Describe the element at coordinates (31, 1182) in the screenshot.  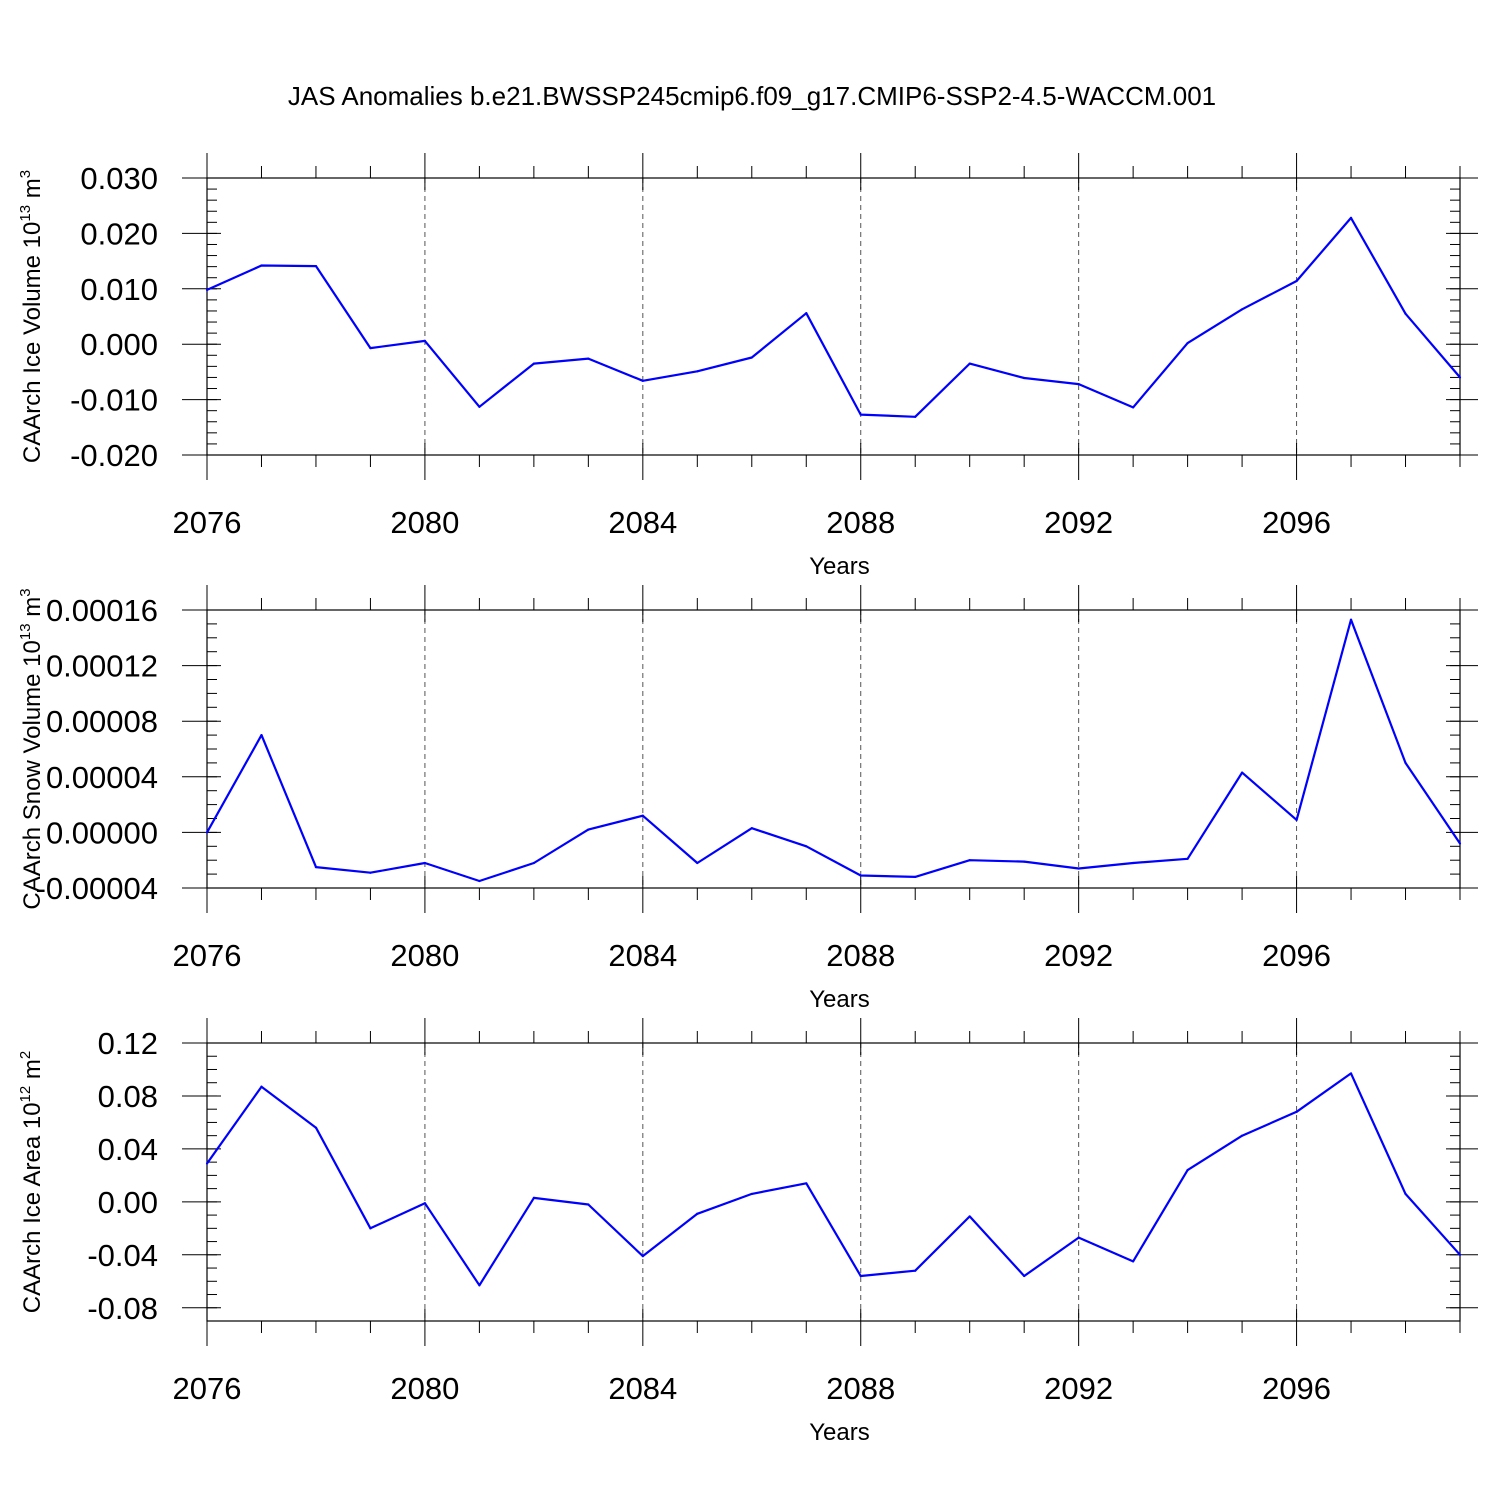
I see `y-axis-label: CAArch Ice Area 1012 m2` at that location.